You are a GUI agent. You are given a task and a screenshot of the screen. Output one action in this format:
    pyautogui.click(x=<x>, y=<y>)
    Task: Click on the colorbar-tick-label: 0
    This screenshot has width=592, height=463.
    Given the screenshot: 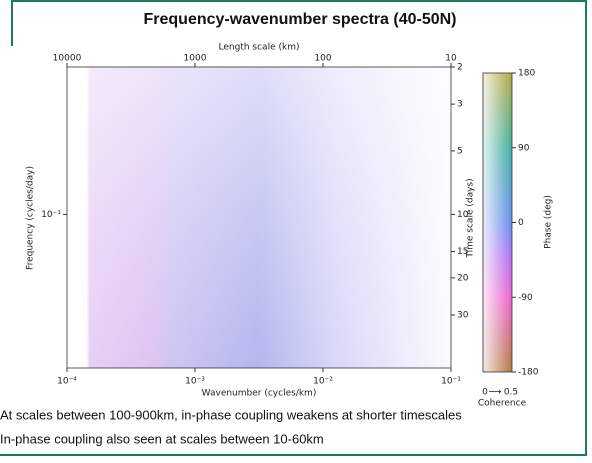 What is the action you would take?
    pyautogui.click(x=521, y=223)
    